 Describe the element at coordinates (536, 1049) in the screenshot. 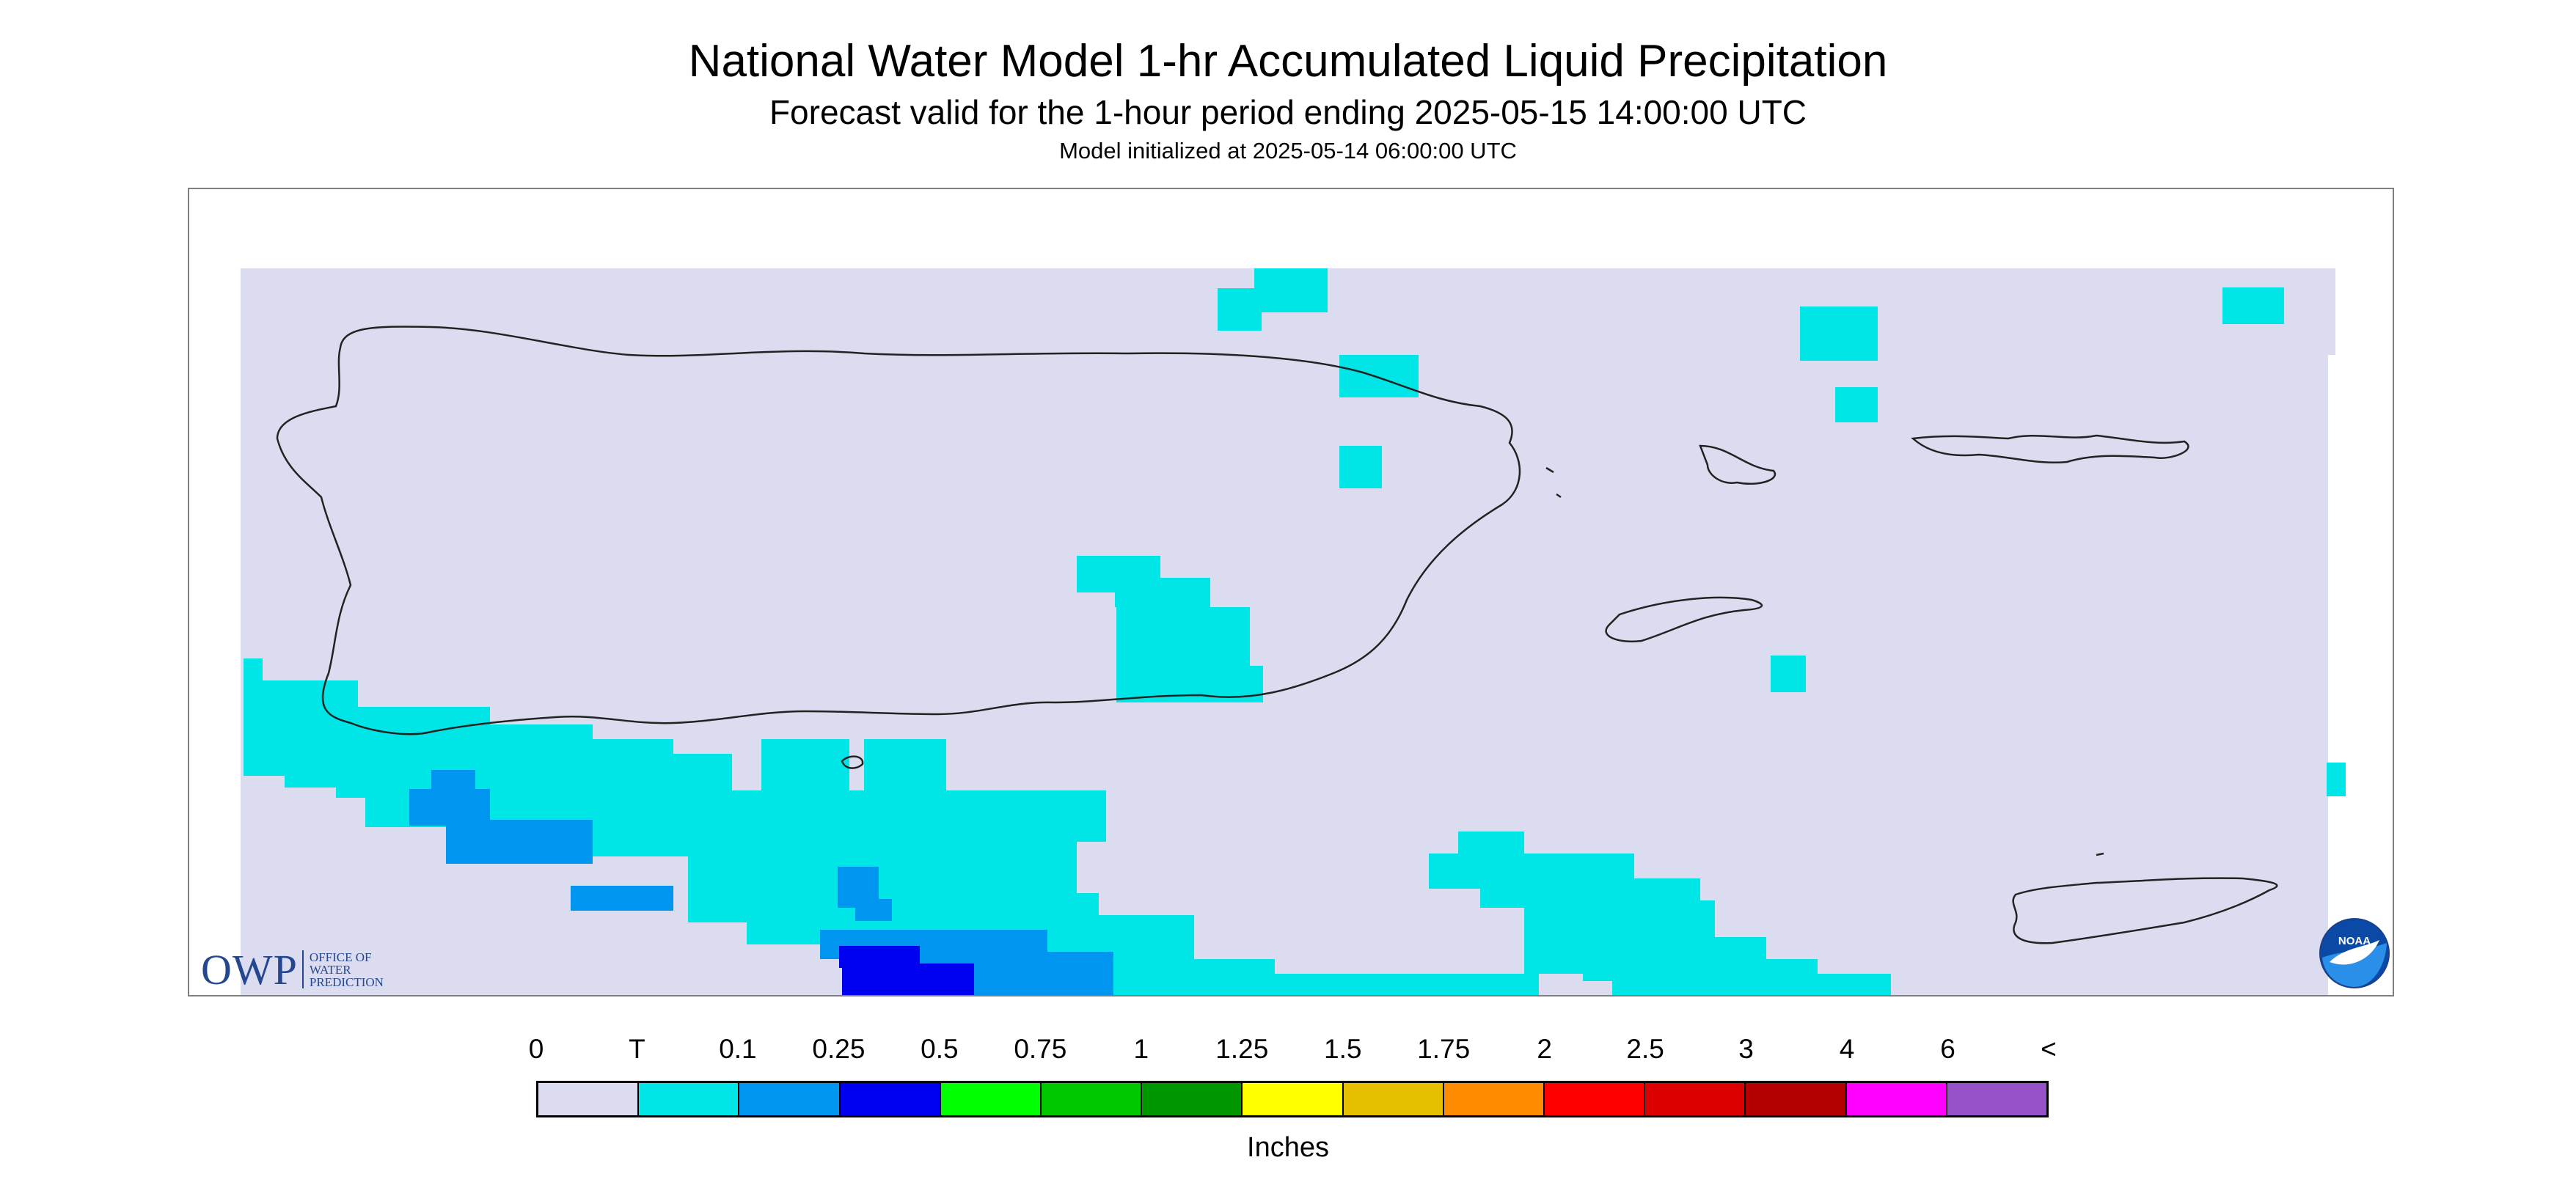

I see `legend-label: 0` at that location.